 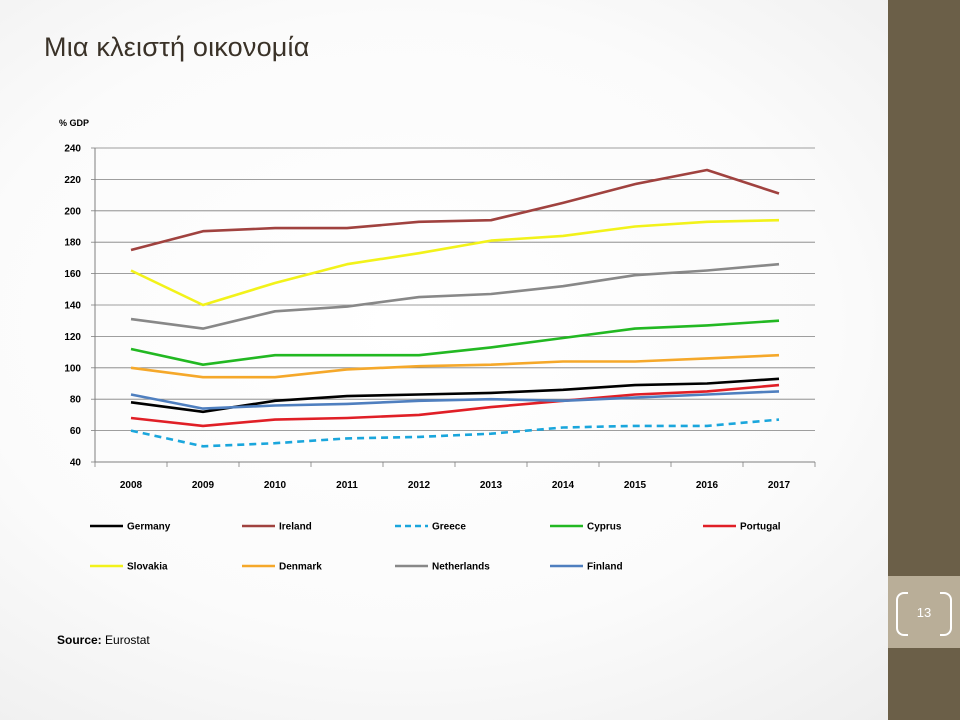 What do you see at coordinates (72, 149) in the screenshot?
I see `y-tick-label: 240` at bounding box center [72, 149].